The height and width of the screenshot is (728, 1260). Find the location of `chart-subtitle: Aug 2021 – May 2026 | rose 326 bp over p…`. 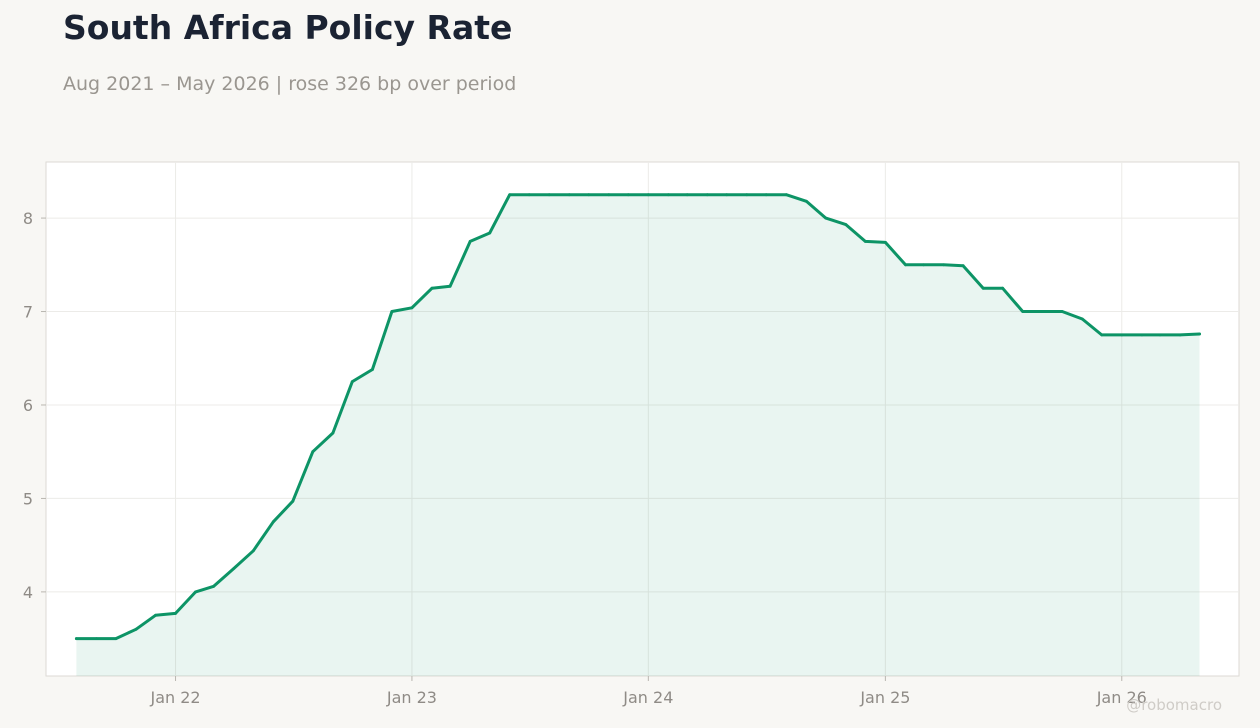

chart-subtitle: Aug 2021 – May 2026 | rose 326 bp over p… is located at coordinates (290, 84).